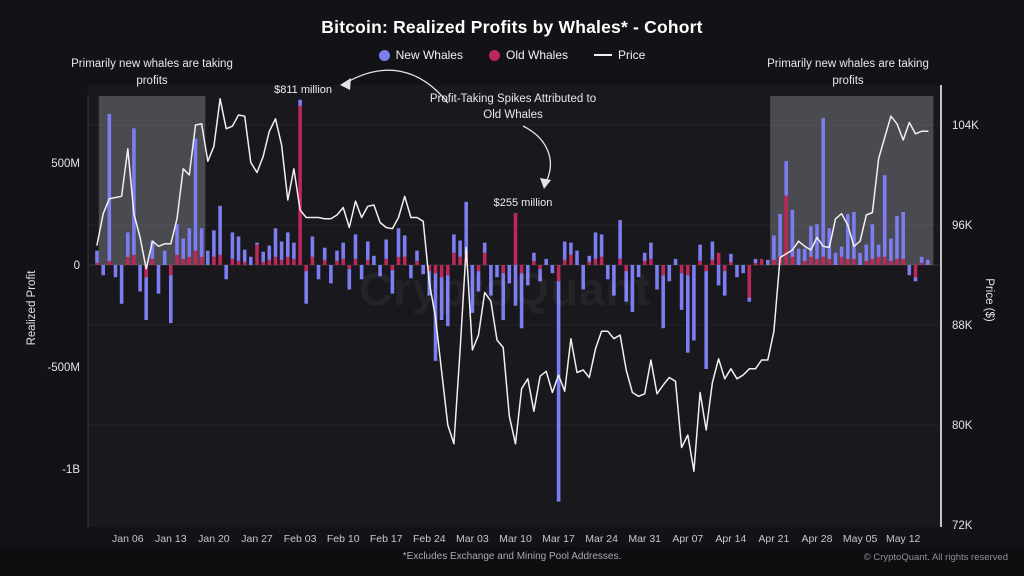 The height and width of the screenshot is (576, 1024). What do you see at coordinates (860, 539) in the screenshot?
I see `svg-text: May 05` at bounding box center [860, 539].